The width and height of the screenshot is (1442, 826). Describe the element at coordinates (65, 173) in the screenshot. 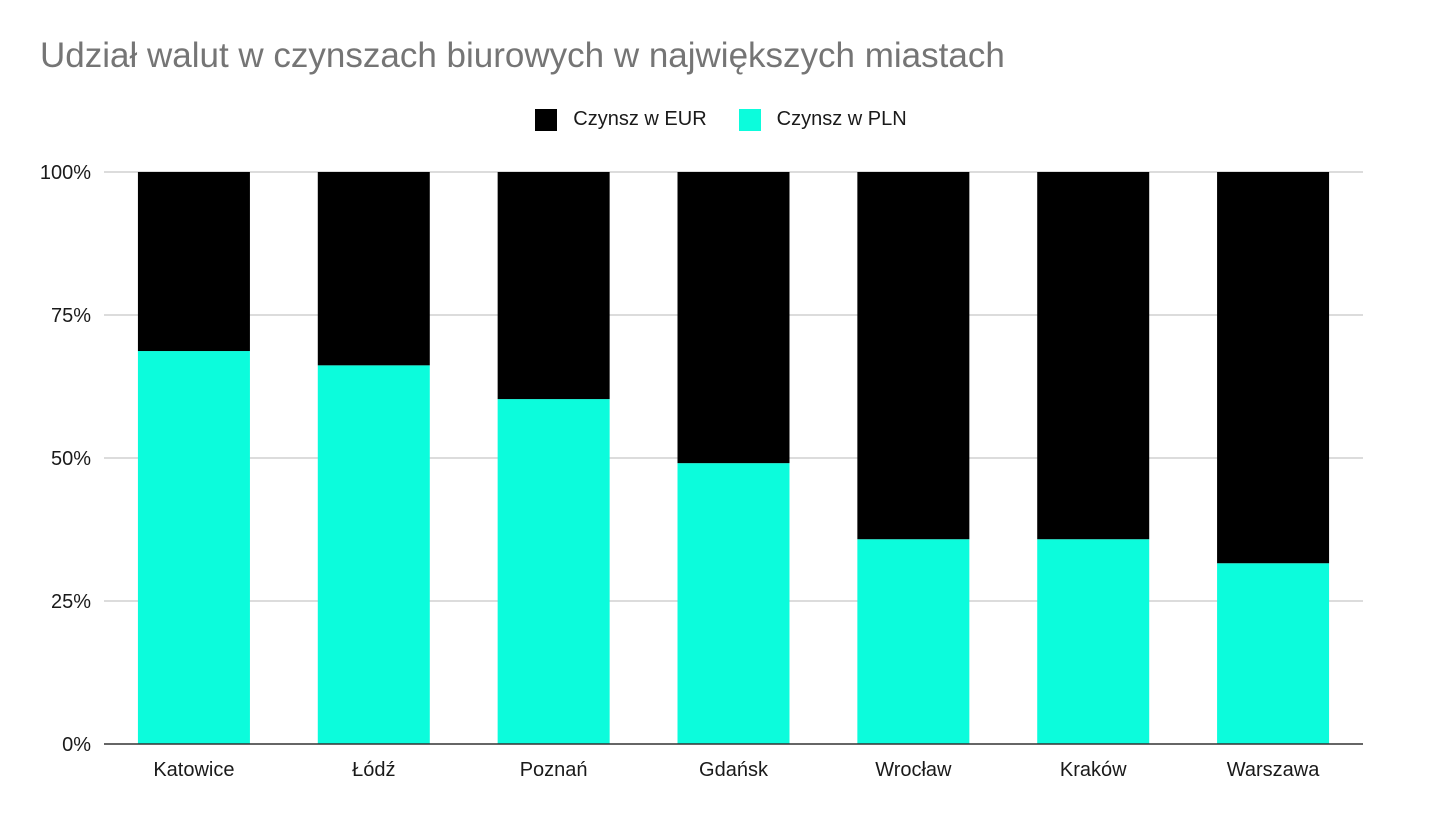

I see `y-tick-label: 100%` at that location.